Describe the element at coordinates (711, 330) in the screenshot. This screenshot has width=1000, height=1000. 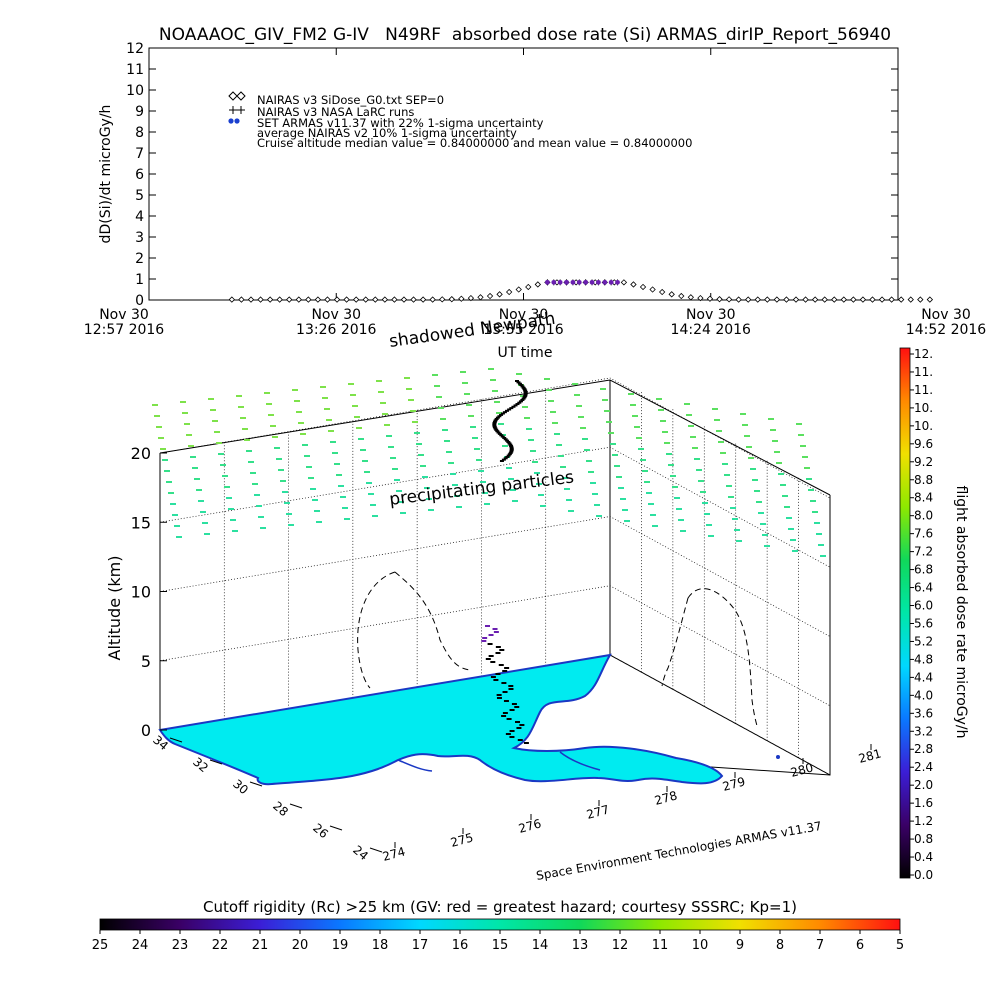
I see `x-tick-label-time: 14:24 2016` at that location.